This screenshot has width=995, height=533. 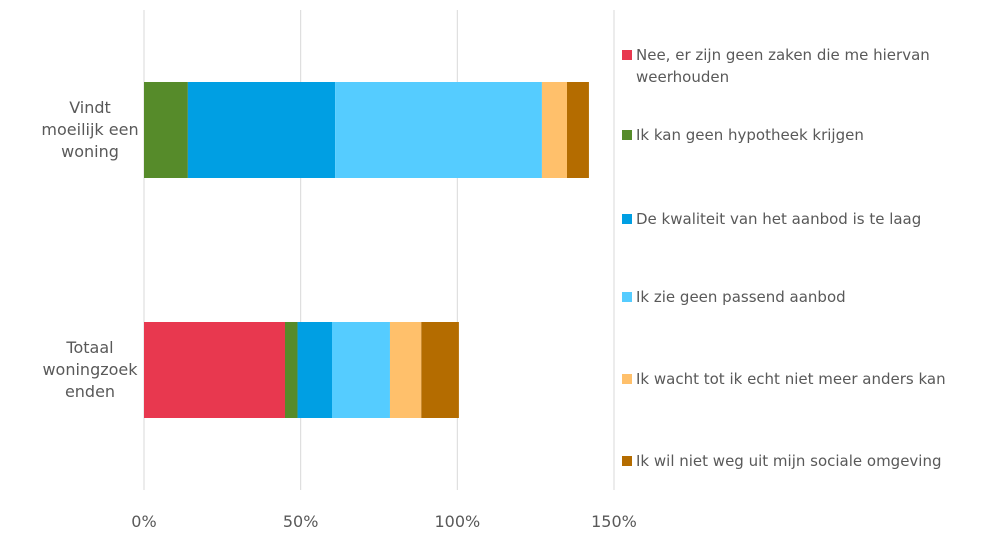 I want to click on legend-entry: Ik zie geen passend aanbod, so click(x=802, y=297).